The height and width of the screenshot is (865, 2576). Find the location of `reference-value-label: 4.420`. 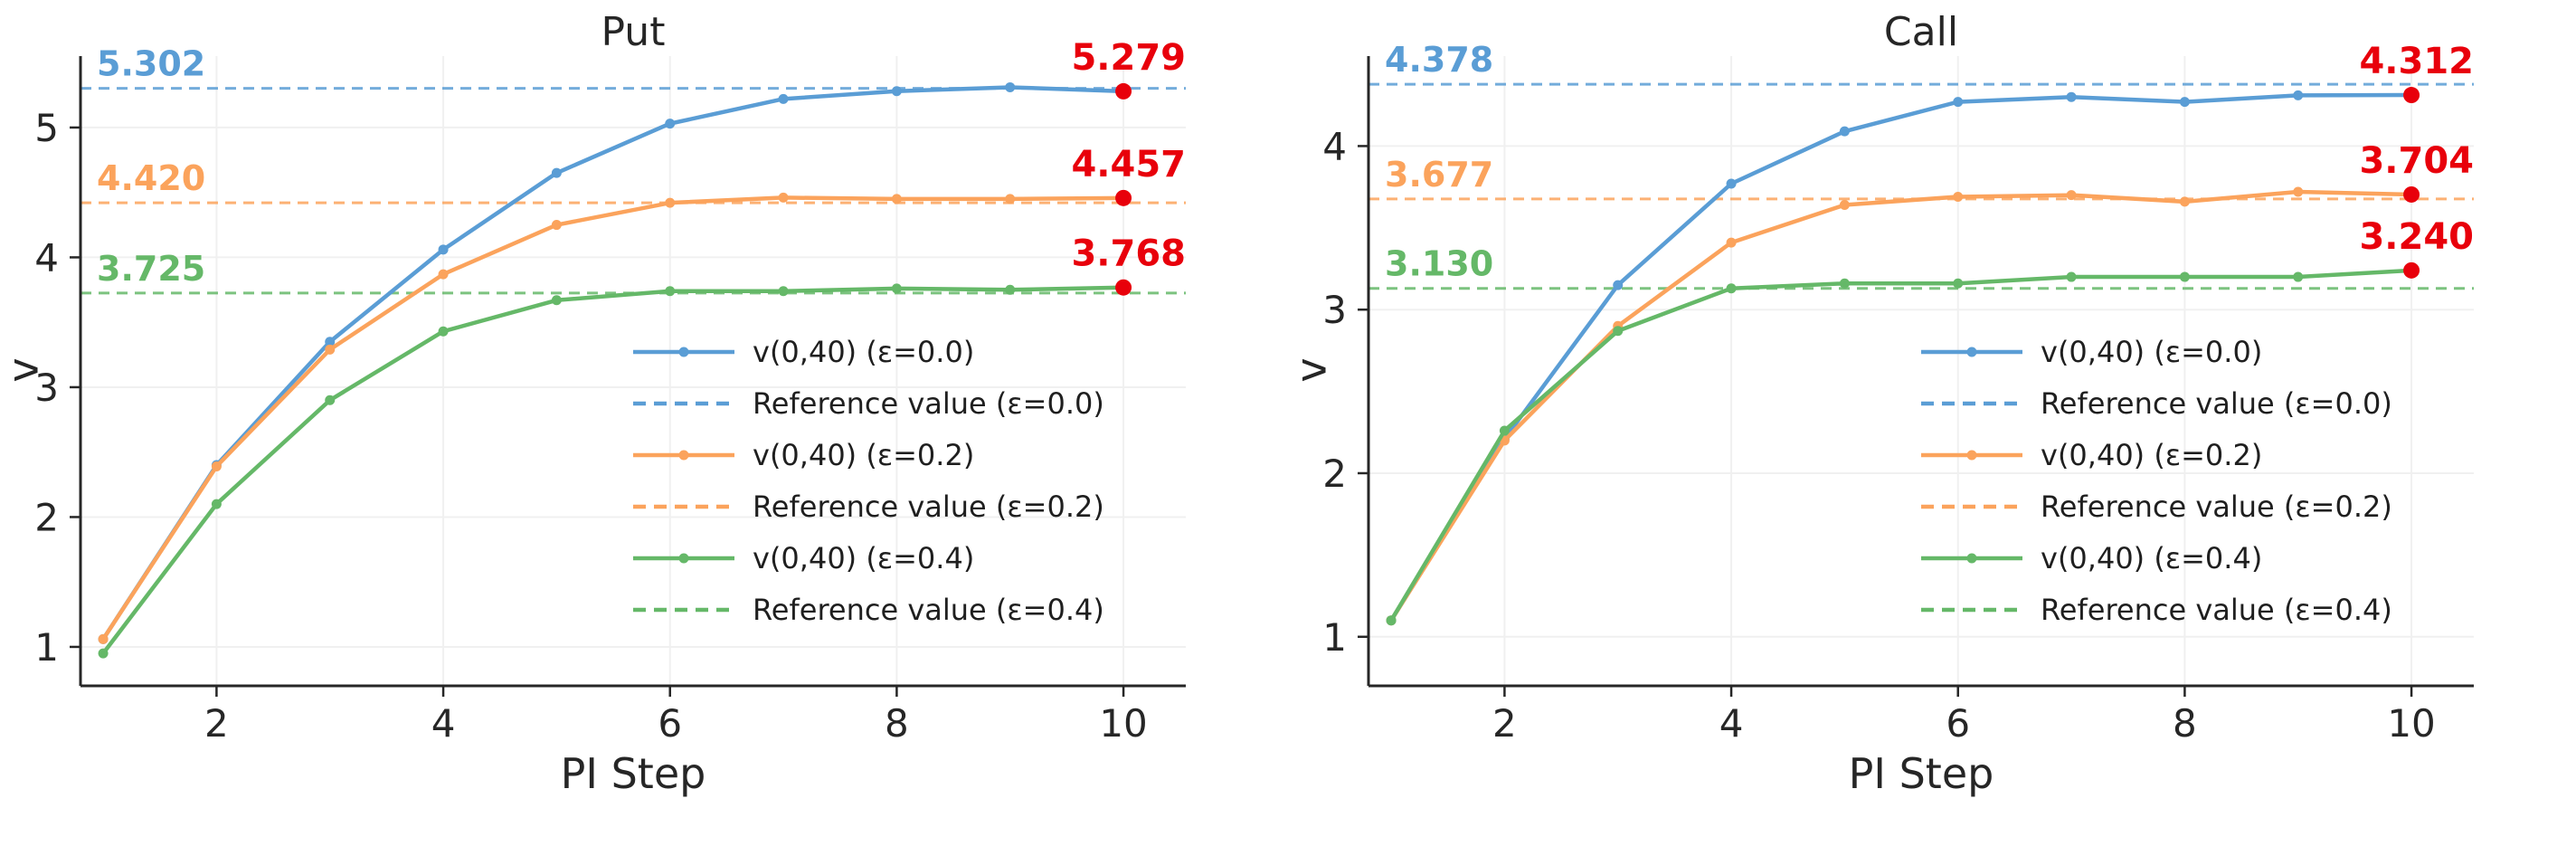

reference-value-label: 4.420 is located at coordinates (151, 178).